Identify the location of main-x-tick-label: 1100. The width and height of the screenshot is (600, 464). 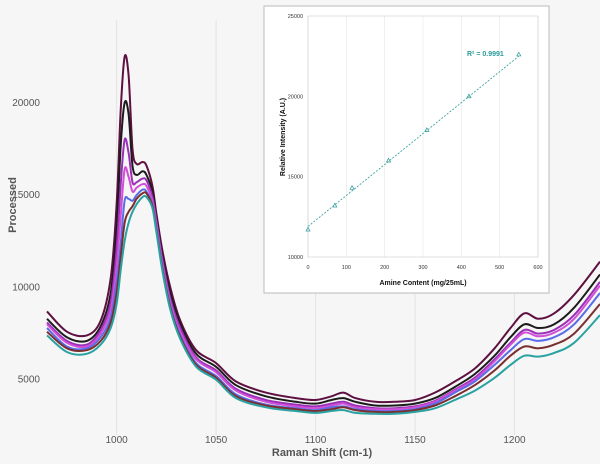
(316, 440).